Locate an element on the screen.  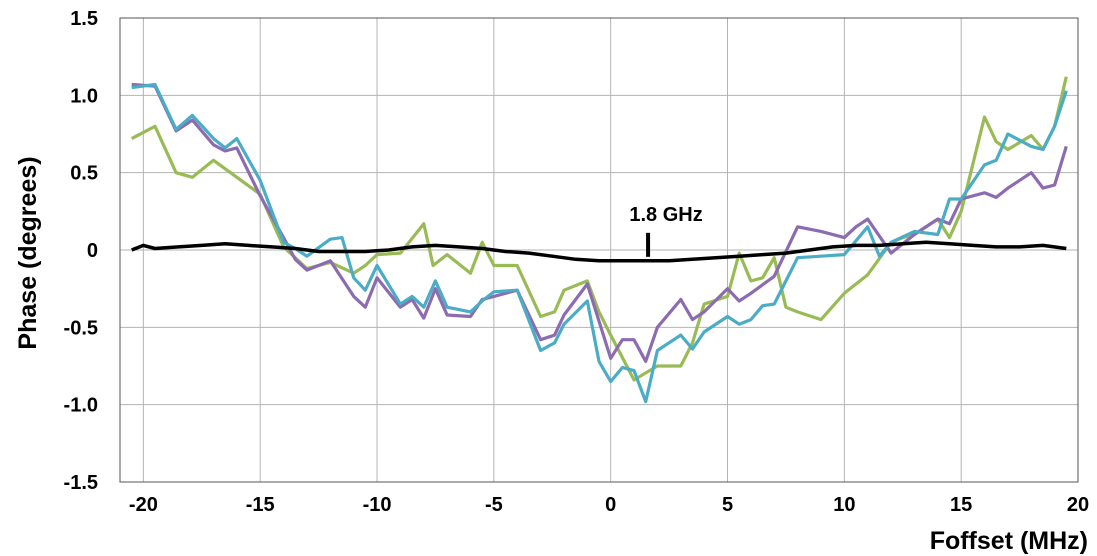
x-tick-label: 0 is located at coordinates (610, 505).